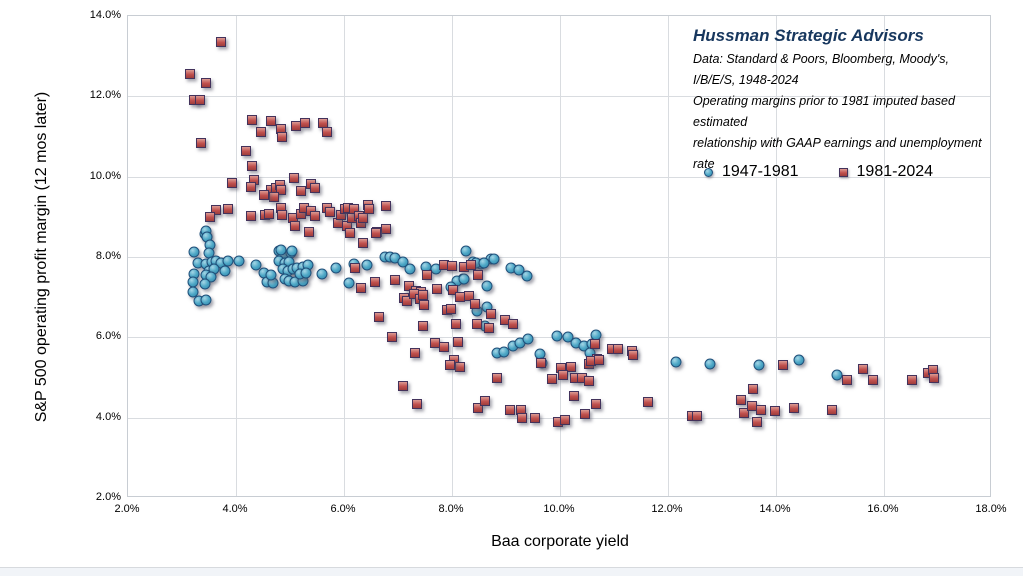 The width and height of the screenshot is (1023, 576). What do you see at coordinates (708, 172) in the screenshot?
I see `legend-circle-marker-icon` at bounding box center [708, 172].